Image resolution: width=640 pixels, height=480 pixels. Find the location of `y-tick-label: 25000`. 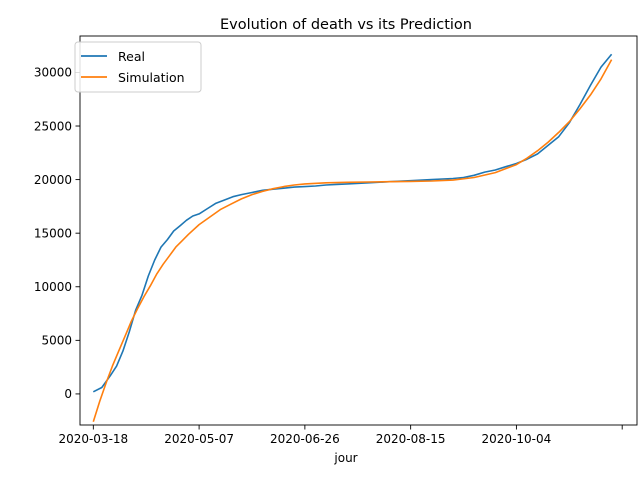

y-tick-label: 25000 is located at coordinates (53, 126).